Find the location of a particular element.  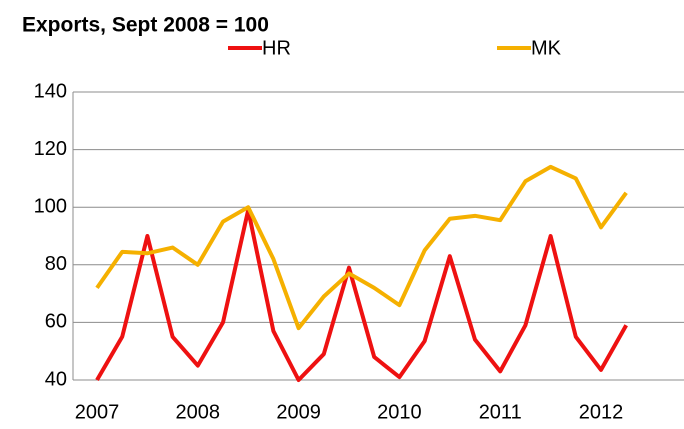

y-tick-label: 140 is located at coordinates (50, 91).